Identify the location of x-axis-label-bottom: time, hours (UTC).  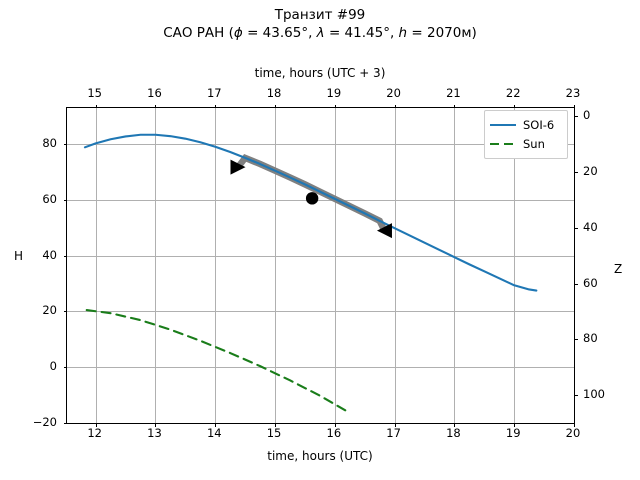
(320, 456).